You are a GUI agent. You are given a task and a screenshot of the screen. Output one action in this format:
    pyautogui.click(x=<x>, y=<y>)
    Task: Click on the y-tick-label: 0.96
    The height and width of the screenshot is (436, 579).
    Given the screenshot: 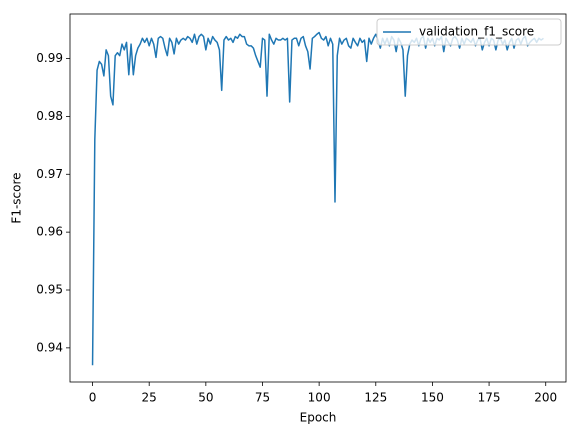 What is the action you would take?
    pyautogui.click(x=49, y=232)
    